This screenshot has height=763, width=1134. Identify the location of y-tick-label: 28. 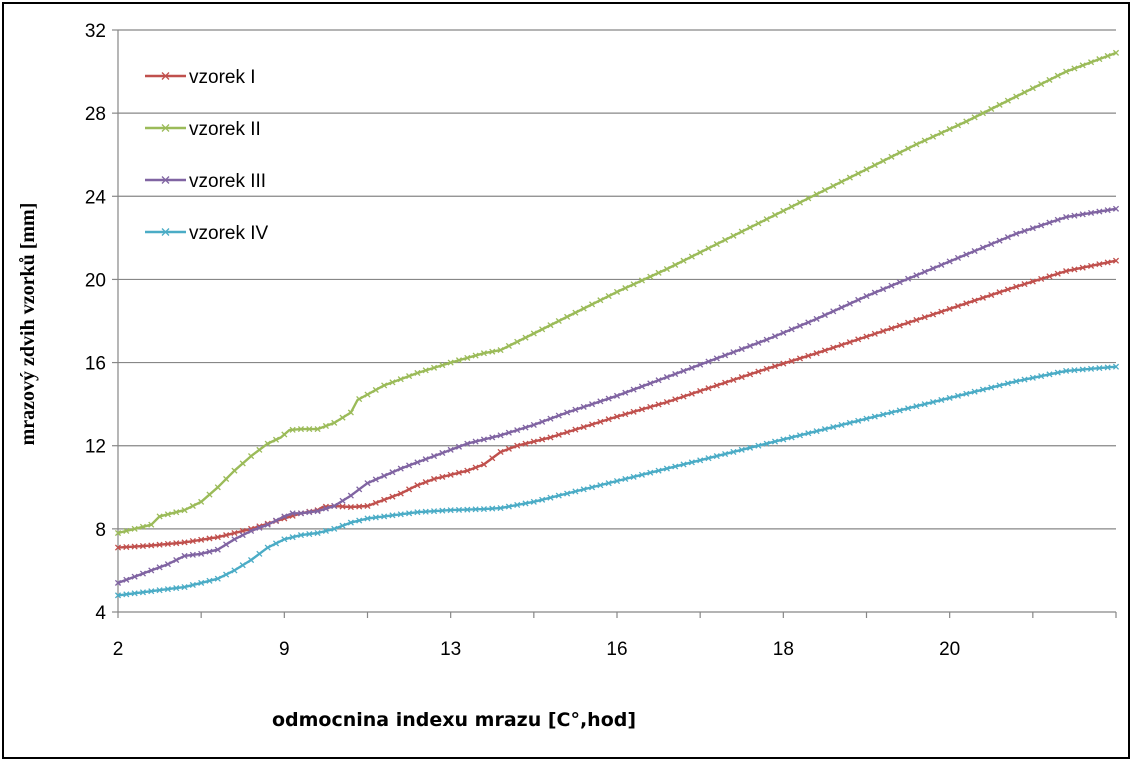
(95, 114).